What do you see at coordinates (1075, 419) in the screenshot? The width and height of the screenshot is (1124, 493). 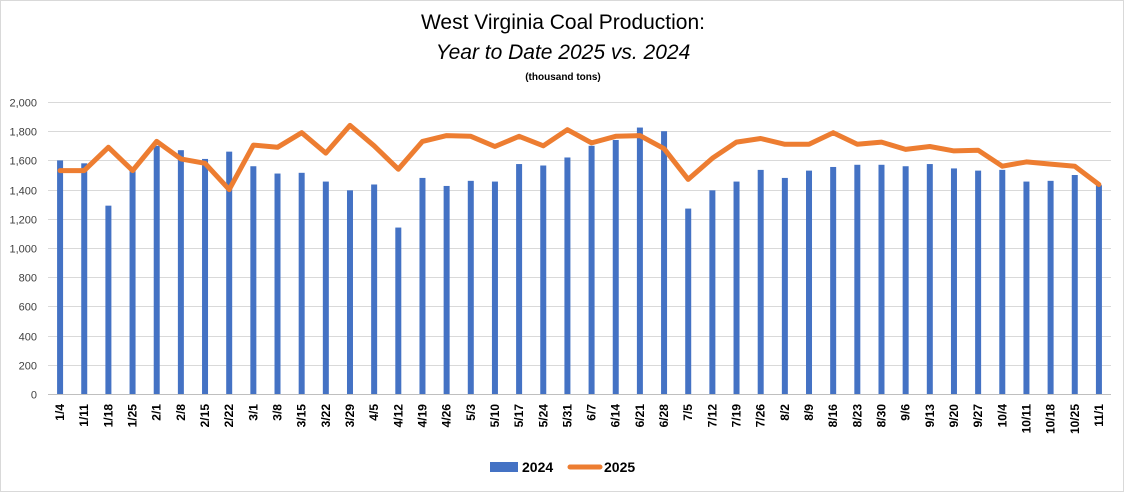 I see `x-tick-label: 10/25` at bounding box center [1075, 419].